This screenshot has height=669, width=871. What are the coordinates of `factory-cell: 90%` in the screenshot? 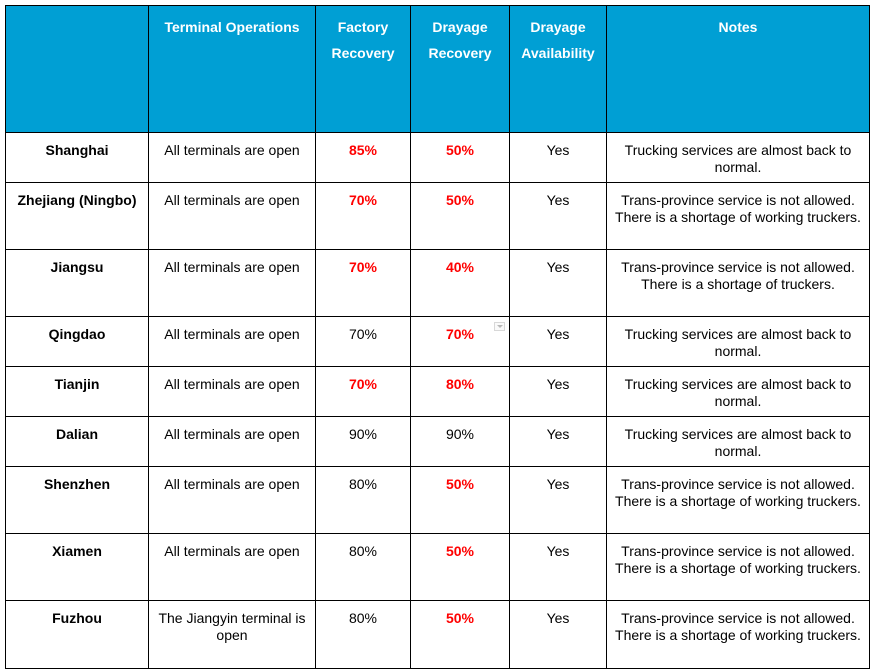 It's located at (363, 441).